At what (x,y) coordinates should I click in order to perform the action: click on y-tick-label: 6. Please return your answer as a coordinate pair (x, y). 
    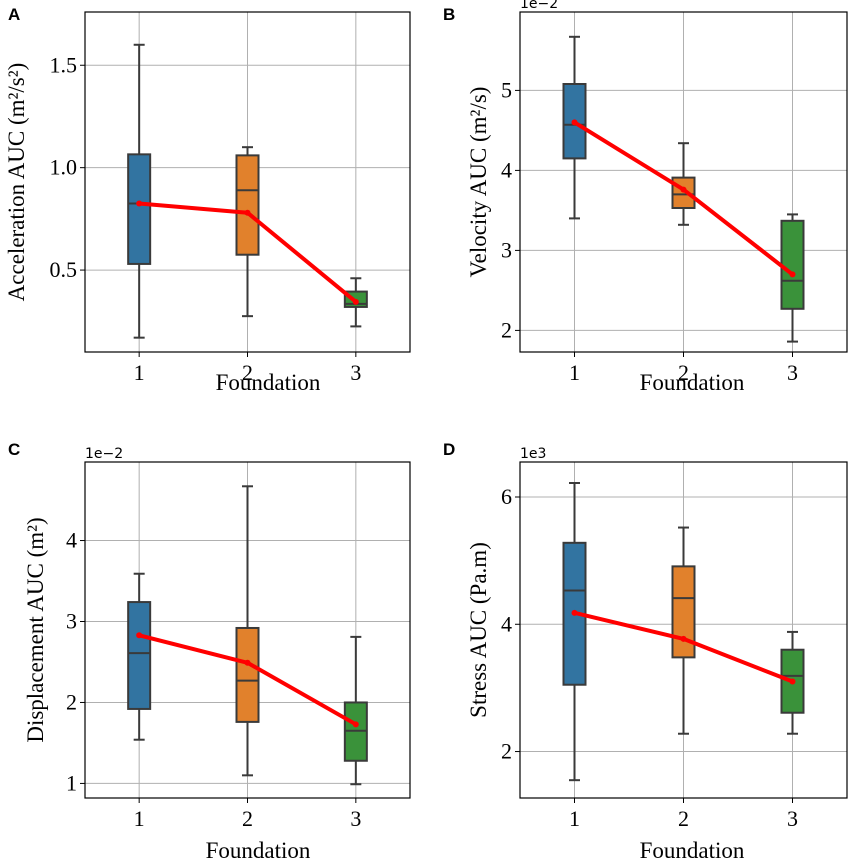
    Looking at the image, I should click on (506, 496).